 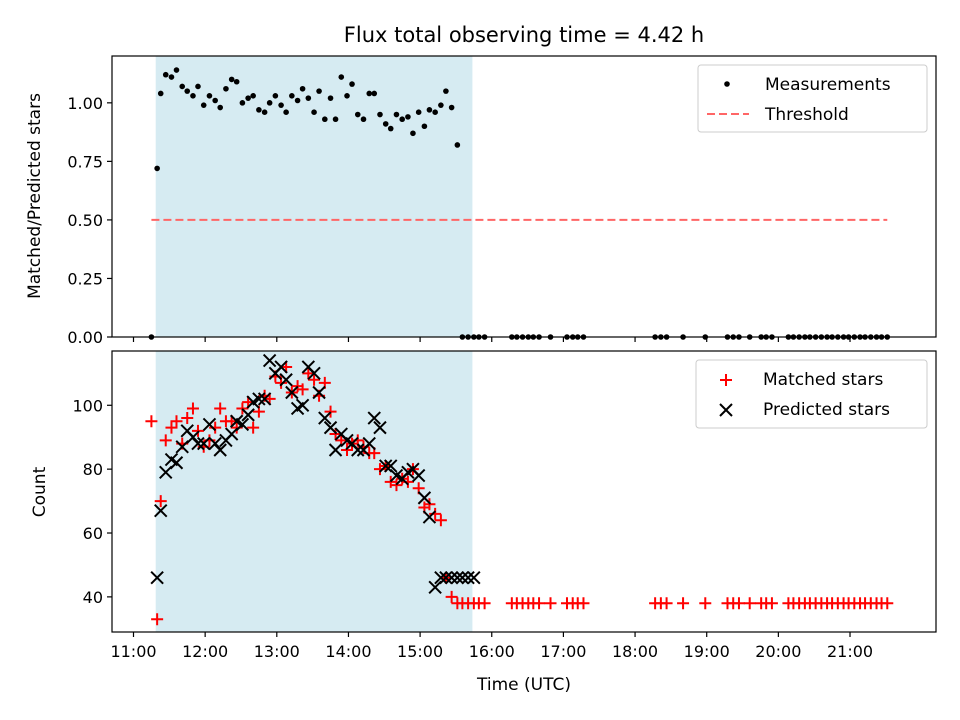 I want to click on y-tick-label: 60, so click(x=93, y=533).